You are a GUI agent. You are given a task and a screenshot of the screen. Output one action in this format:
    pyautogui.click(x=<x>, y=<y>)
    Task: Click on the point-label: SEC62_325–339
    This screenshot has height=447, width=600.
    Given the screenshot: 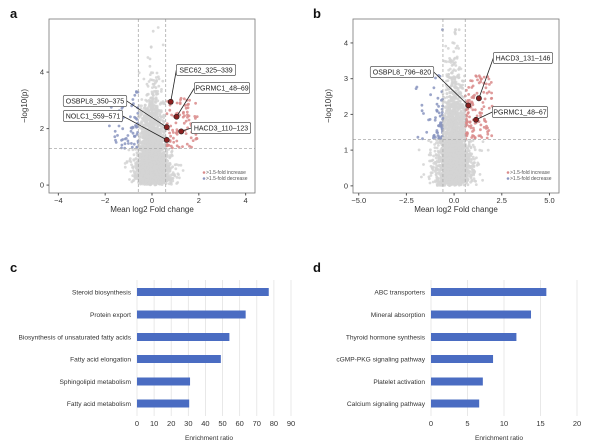 What is the action you would take?
    pyautogui.click(x=205, y=71)
    